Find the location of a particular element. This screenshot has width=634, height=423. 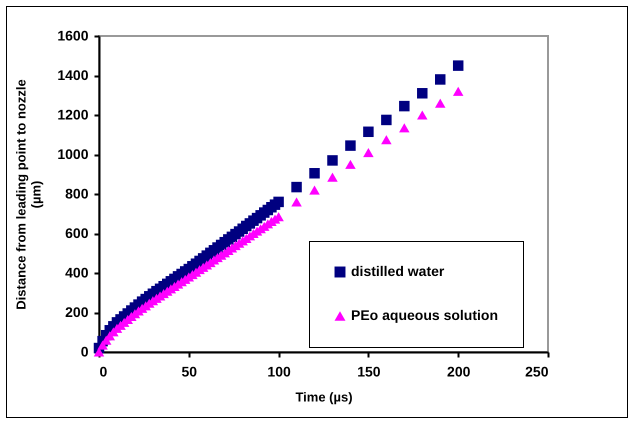

x-tick-label: 50 is located at coordinates (190, 372).